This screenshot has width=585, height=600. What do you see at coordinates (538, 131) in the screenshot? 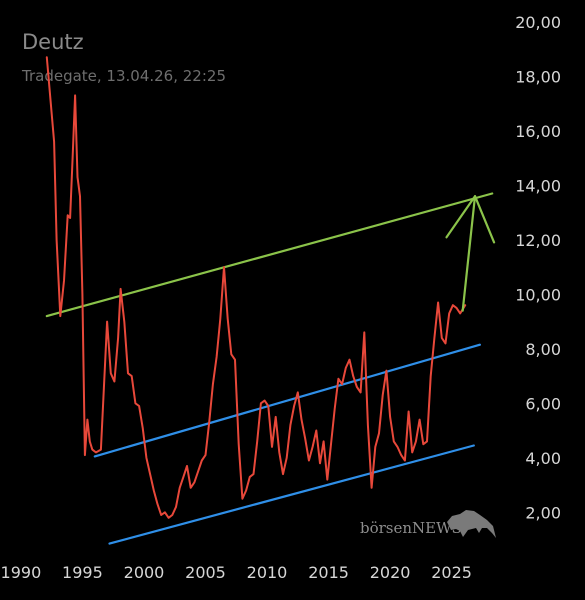
I see `y-tick-label: 16,00` at bounding box center [538, 131].